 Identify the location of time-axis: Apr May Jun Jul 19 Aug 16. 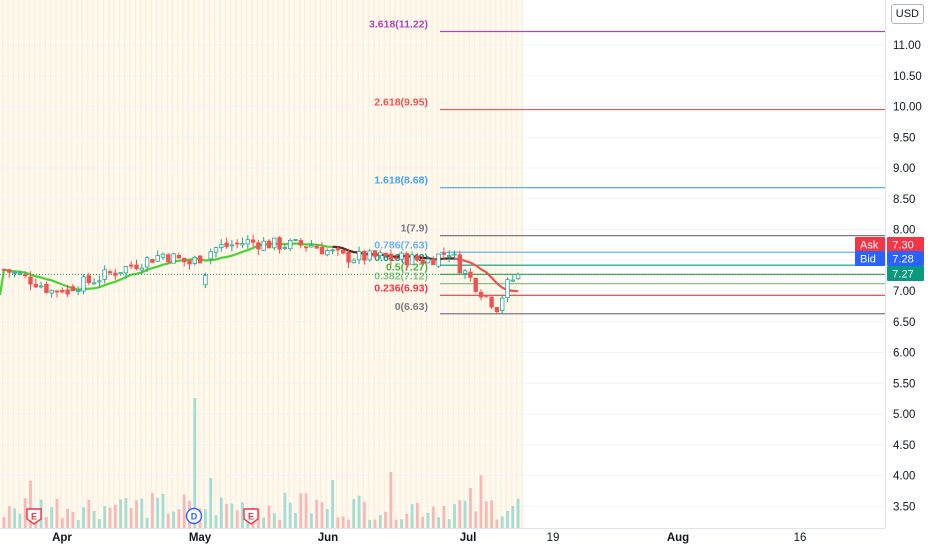
(429, 538).